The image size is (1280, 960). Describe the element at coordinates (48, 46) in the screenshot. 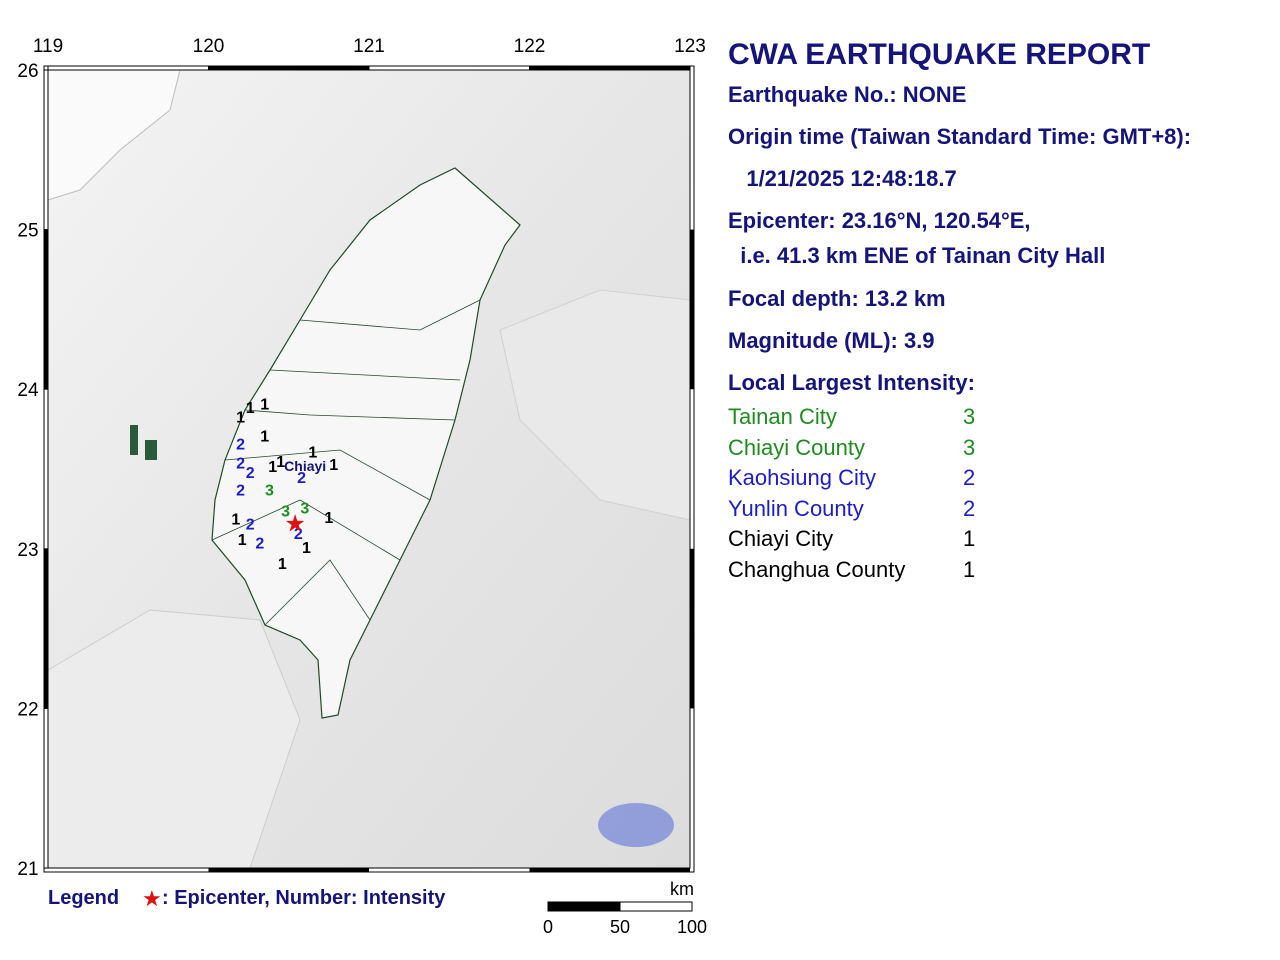

I see `lon-tick-label: 119` at that location.